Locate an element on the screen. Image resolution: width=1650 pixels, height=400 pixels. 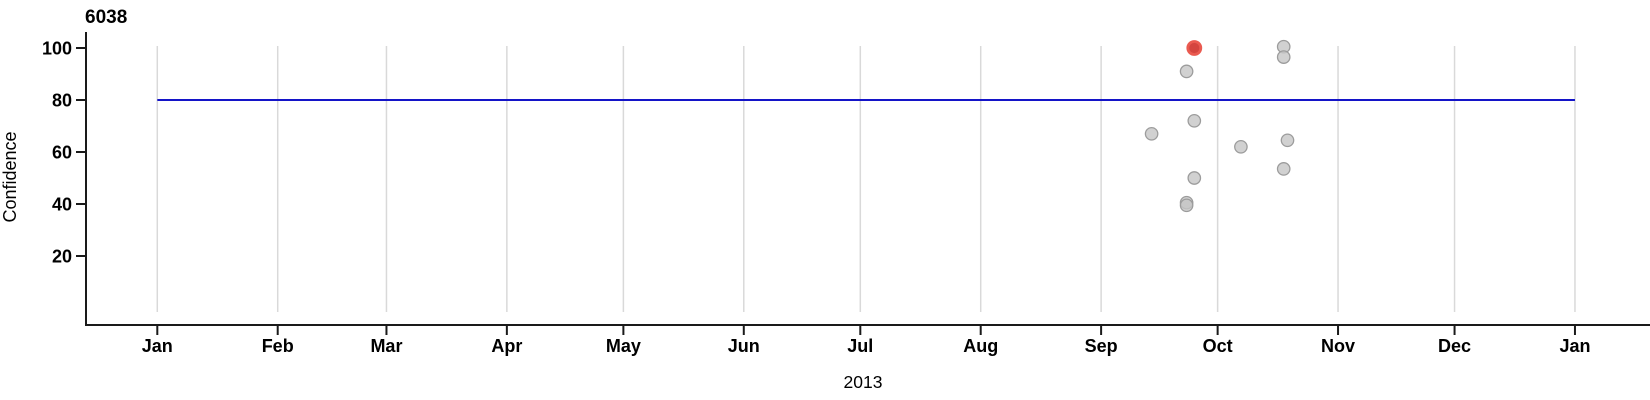
y-tick-label: 20 is located at coordinates (62, 257).